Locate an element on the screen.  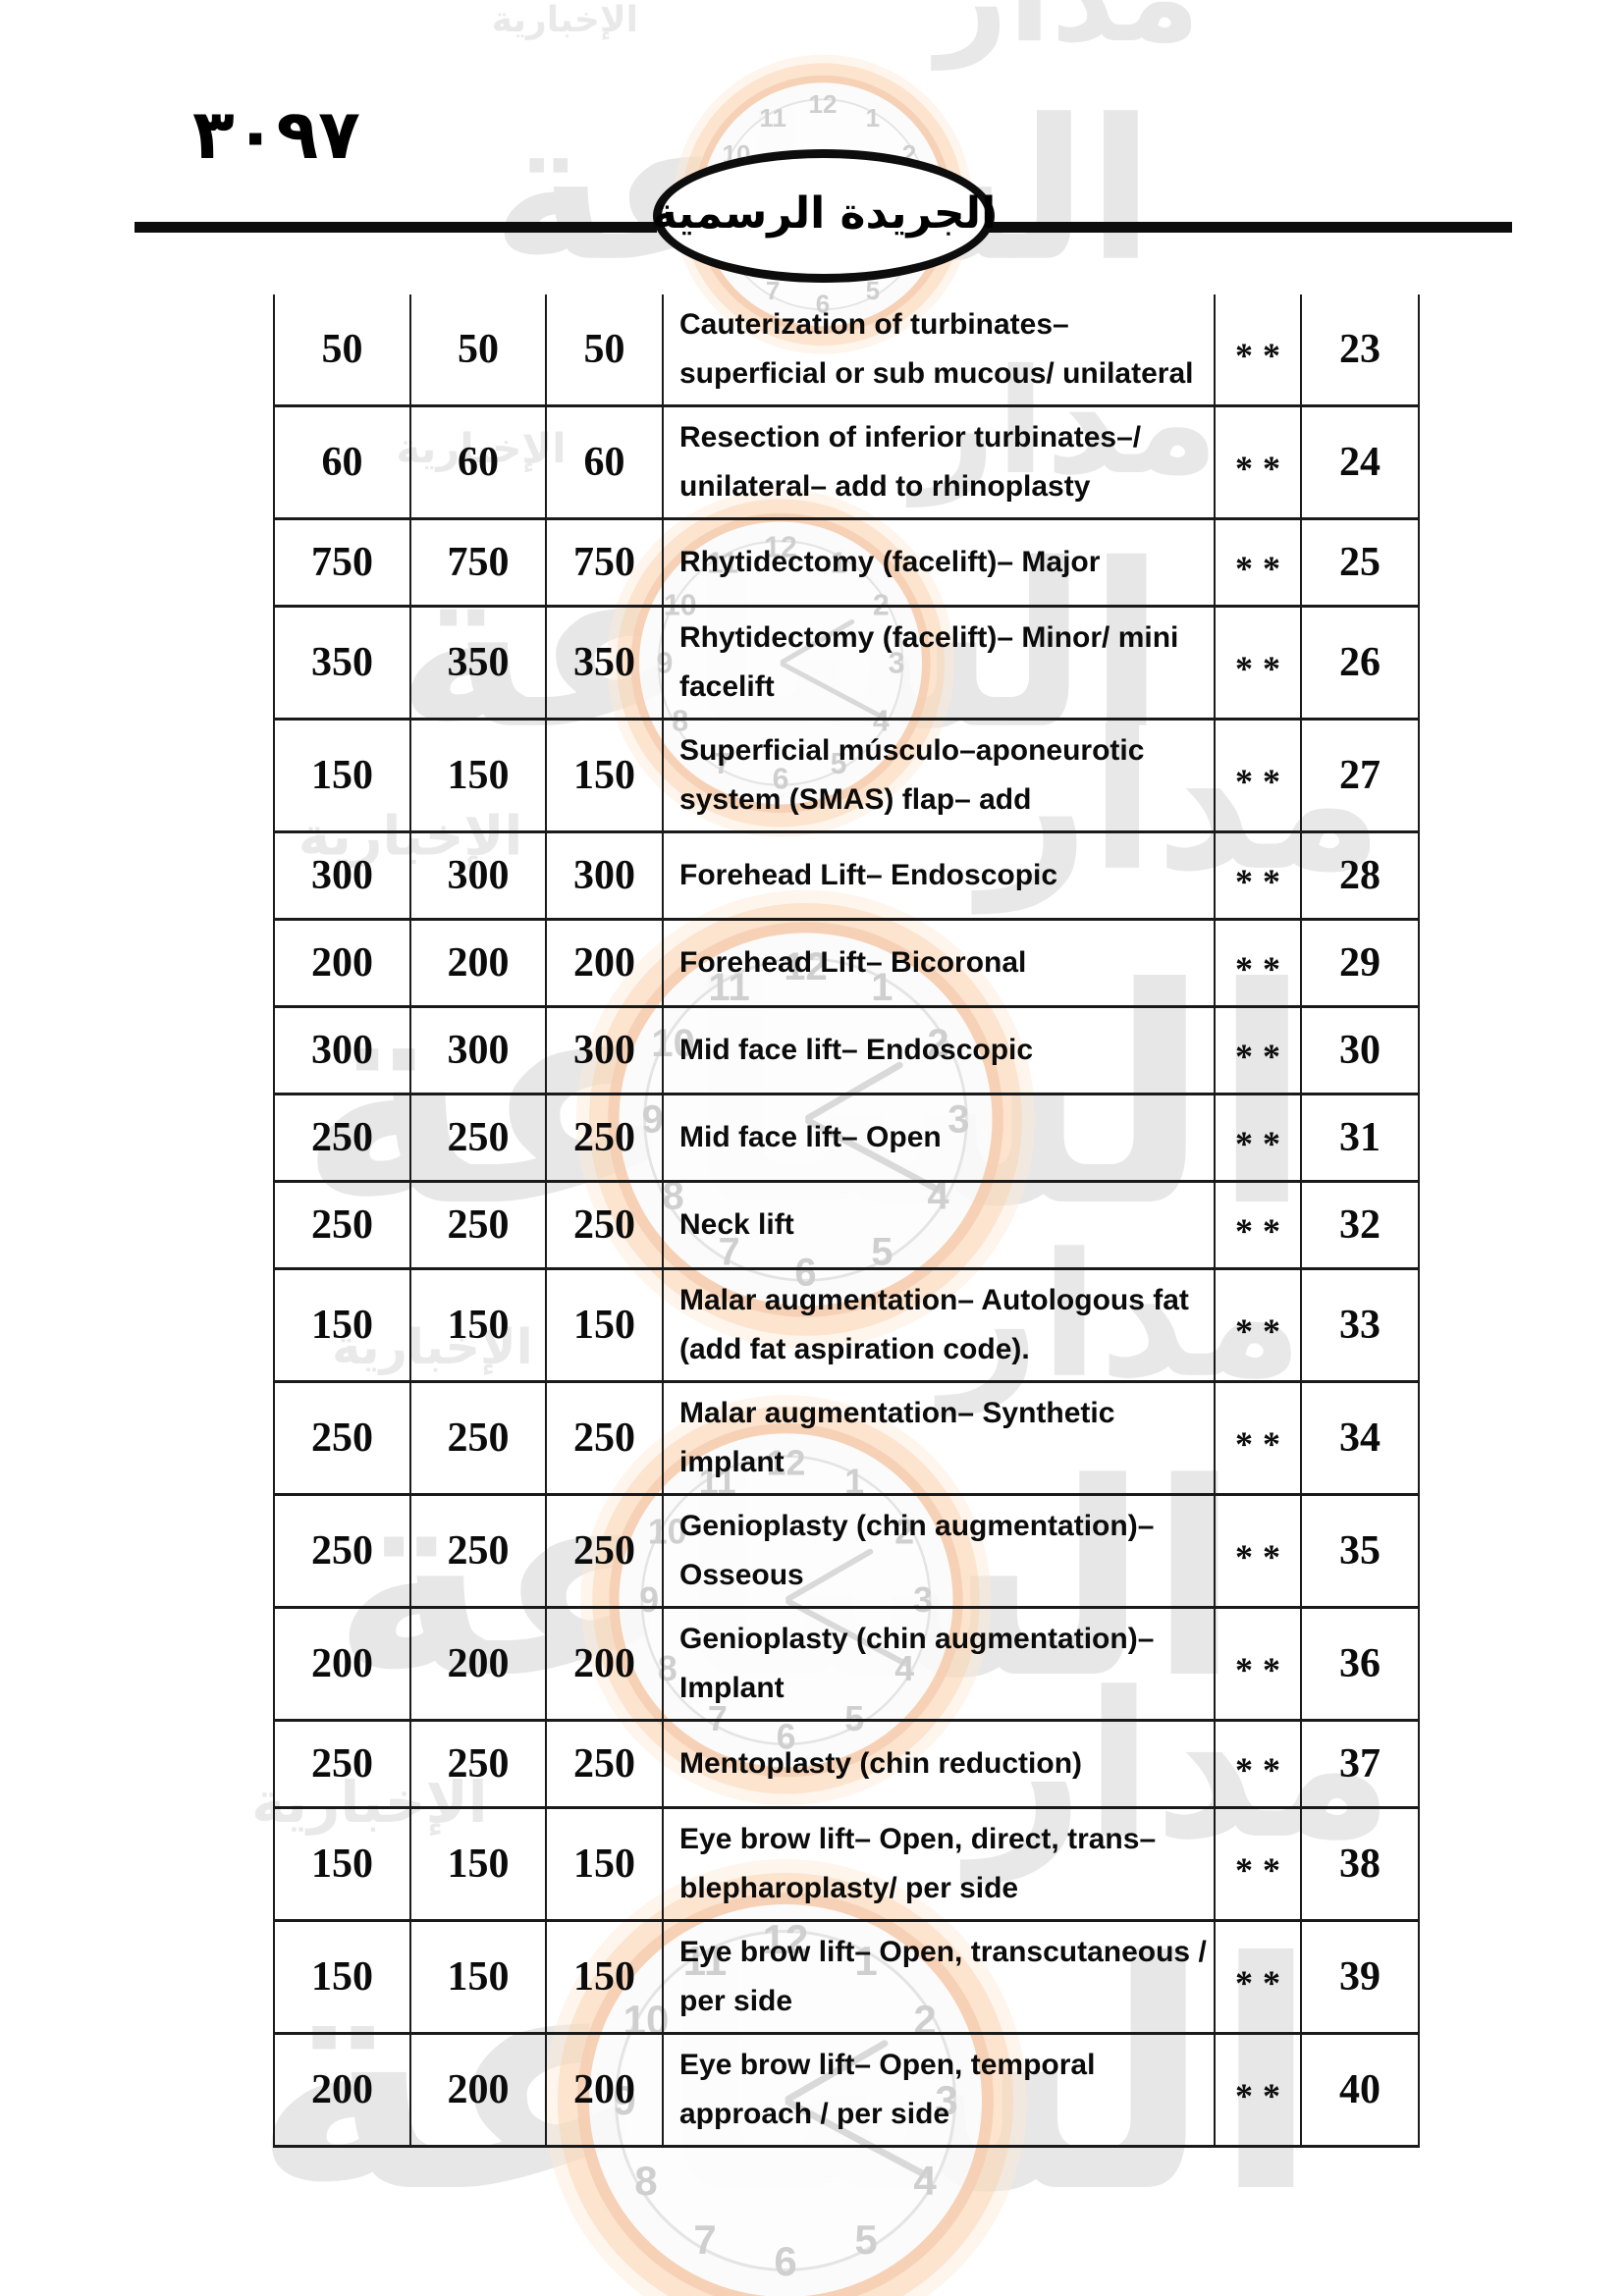
procedure-code-cell: 34 is located at coordinates (1360, 1438).